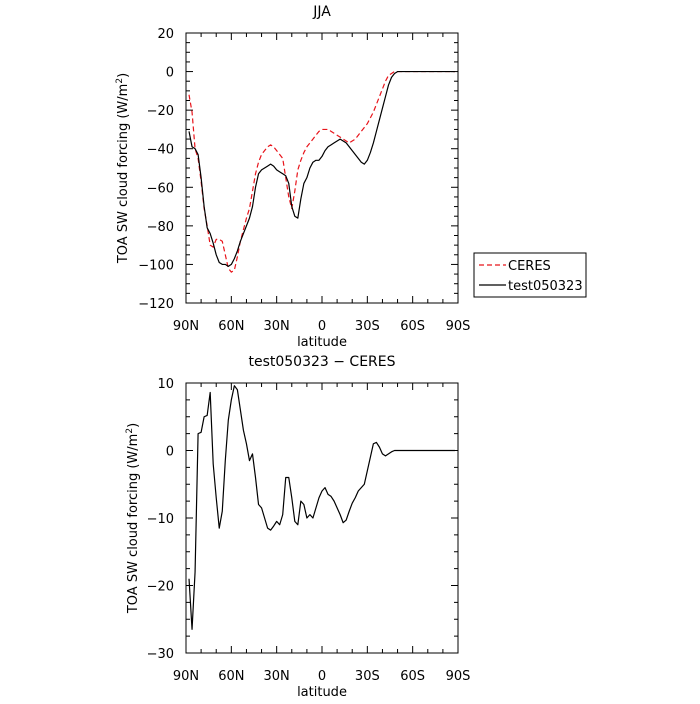 This screenshot has height=704, width=700. I want to click on top-x-tick-label: 30N, so click(277, 326).